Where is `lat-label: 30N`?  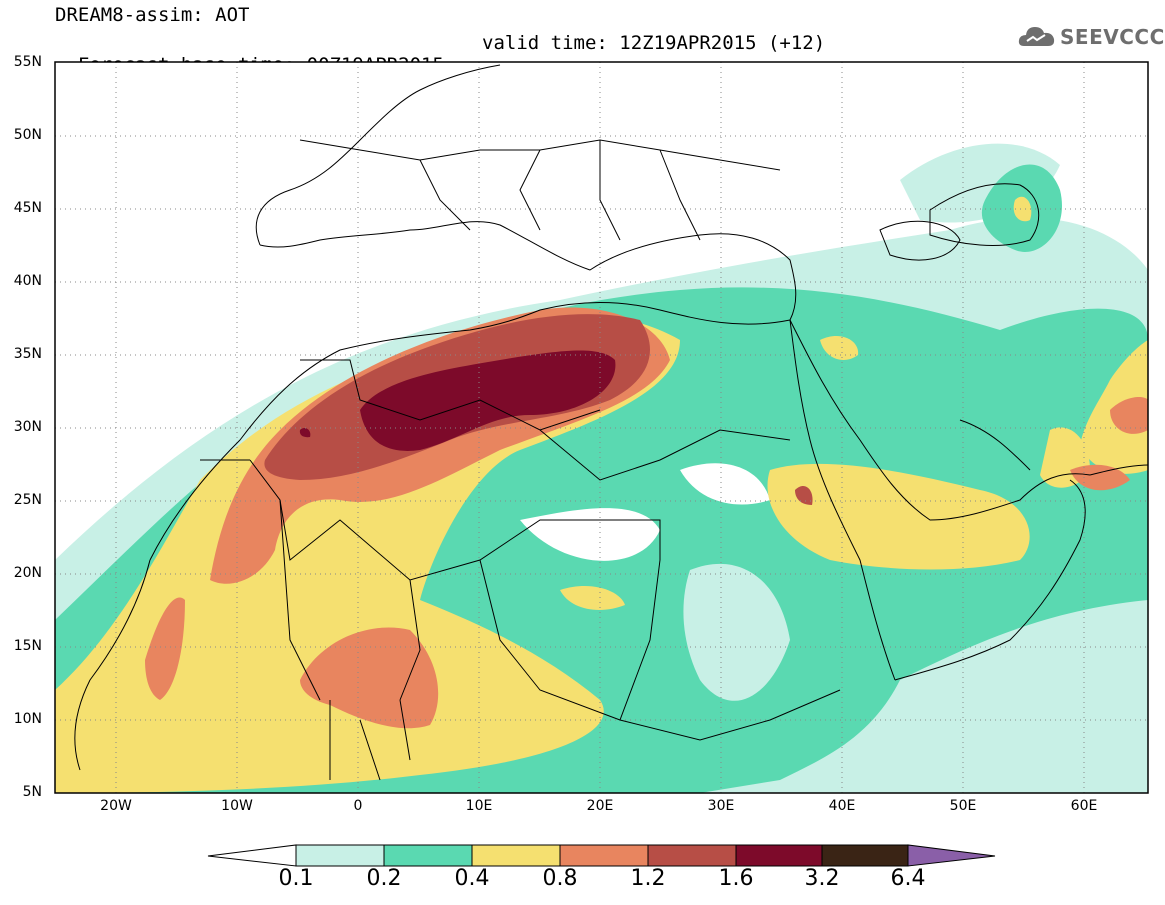 lat-label: 30N is located at coordinates (27, 427).